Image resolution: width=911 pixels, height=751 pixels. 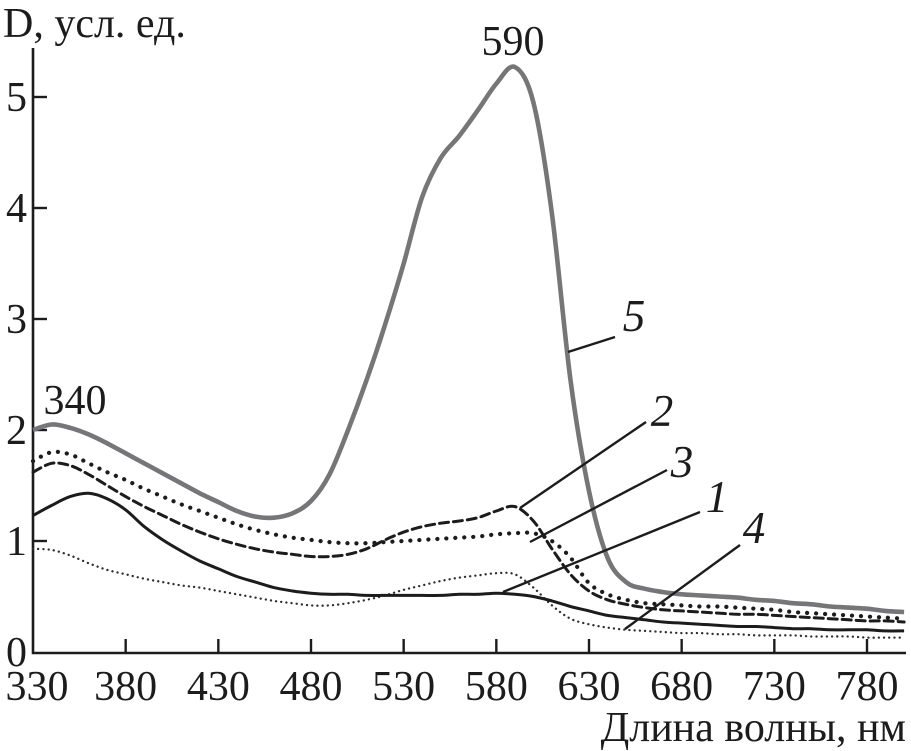 I want to click on x-tick-label-680: 680, so click(x=681, y=687).